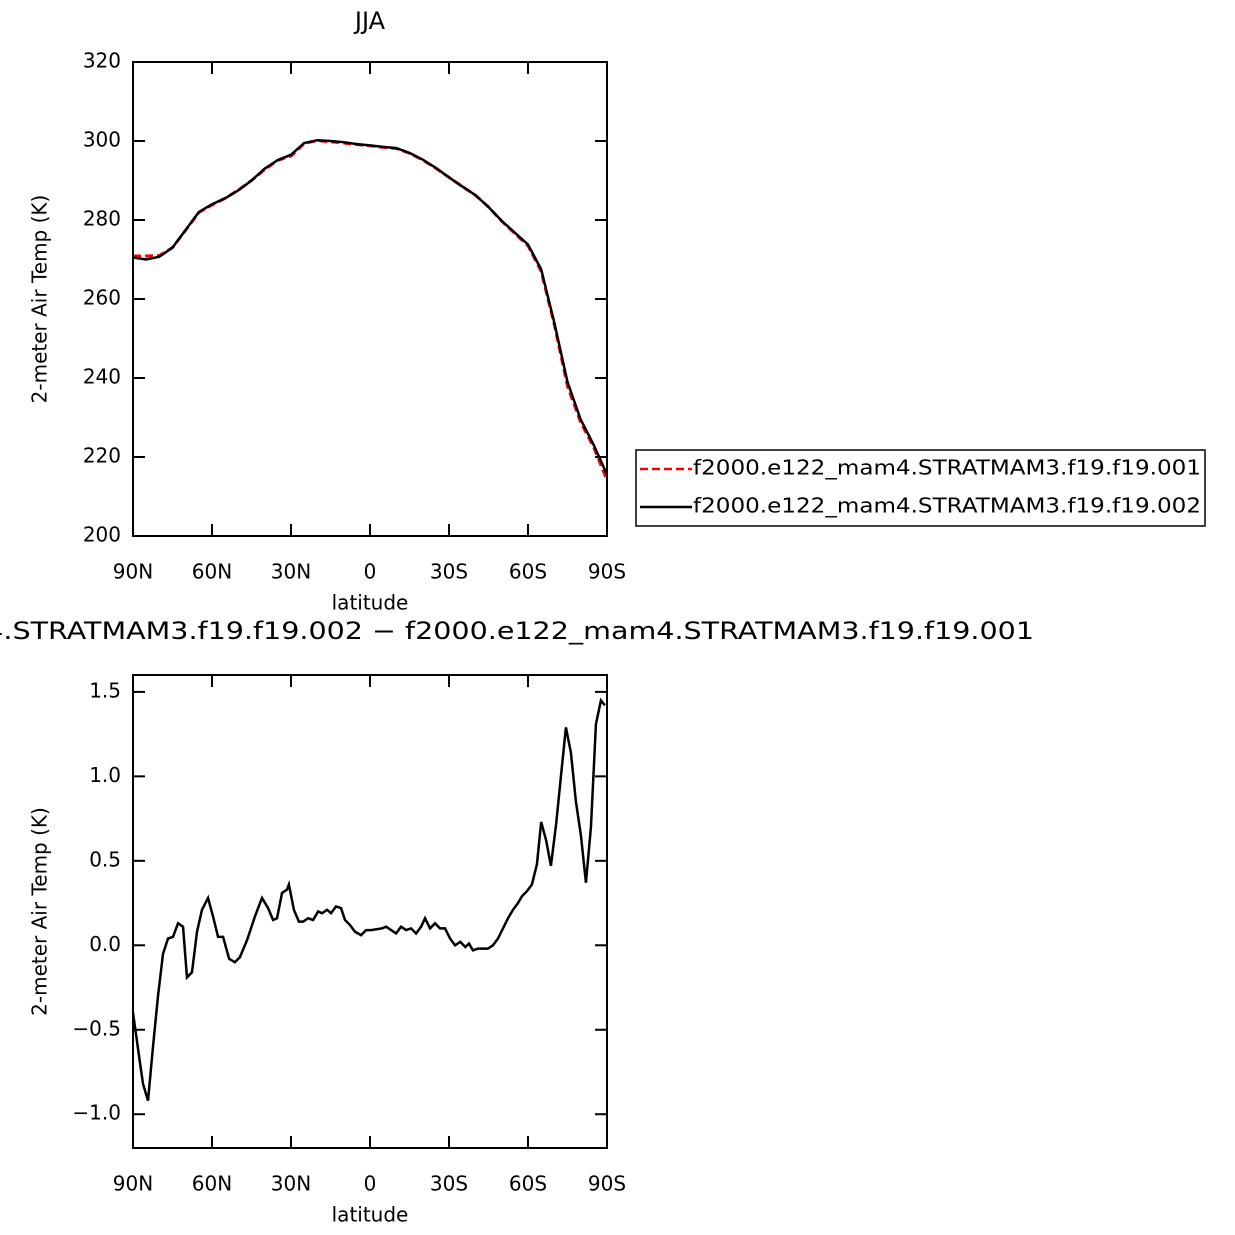  Describe the element at coordinates (105, 859) in the screenshot. I see `y-tick-label: 0.5` at that location.